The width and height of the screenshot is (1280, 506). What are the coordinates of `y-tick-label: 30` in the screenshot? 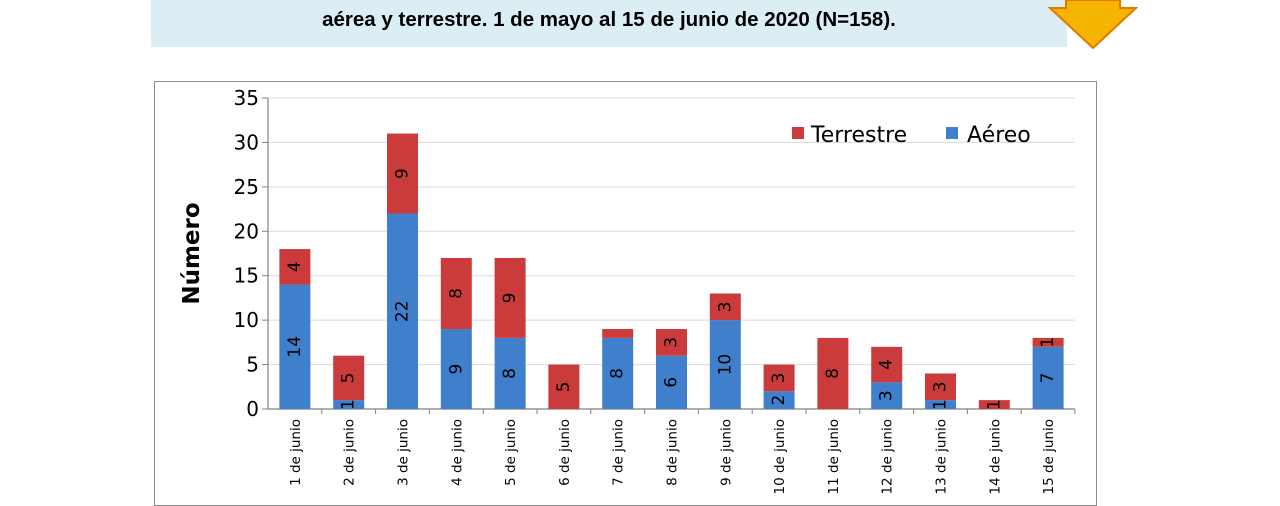 It's located at (246, 142).